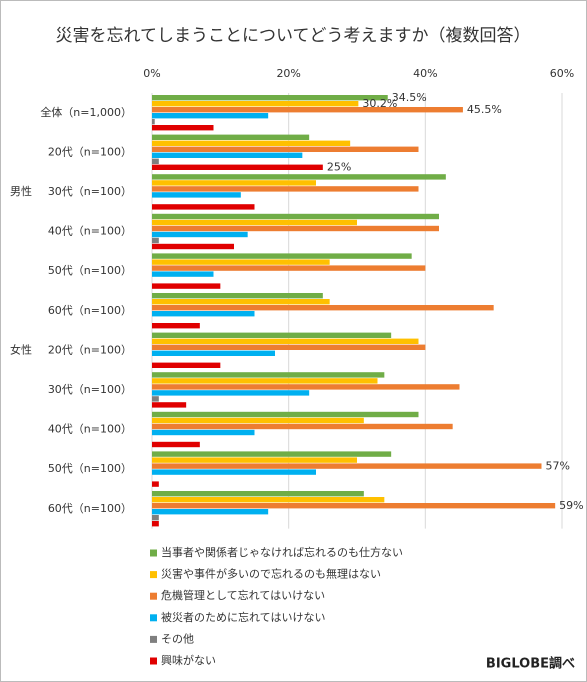 The image size is (587, 682). I want to click on data-label: 59%, so click(571, 505).